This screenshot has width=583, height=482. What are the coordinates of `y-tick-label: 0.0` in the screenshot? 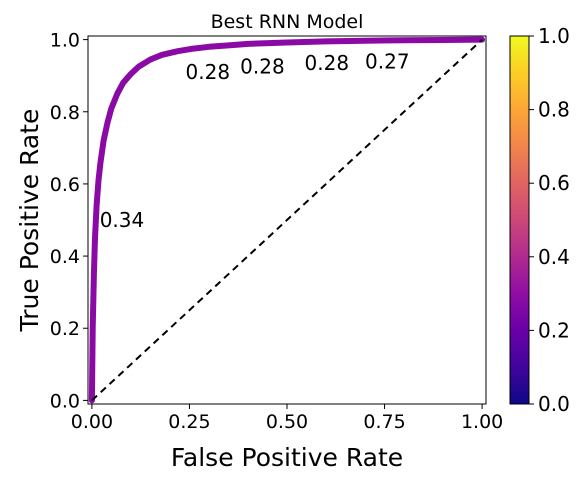 It's located at (65, 401).